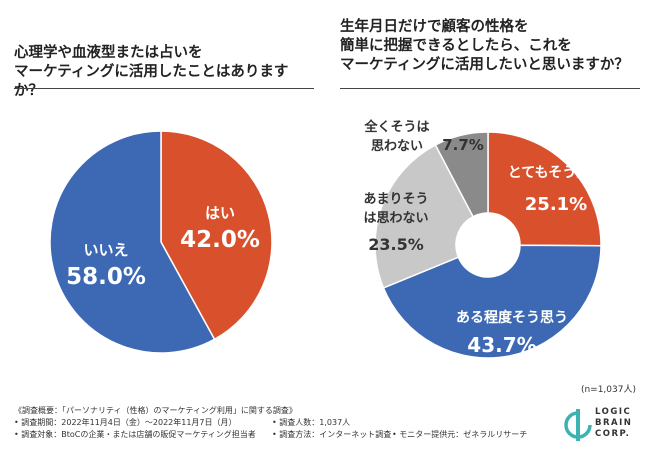 The height and width of the screenshot is (450, 650). I want to click on donut-slice-3-label-line1: あまりそう, so click(395, 199).